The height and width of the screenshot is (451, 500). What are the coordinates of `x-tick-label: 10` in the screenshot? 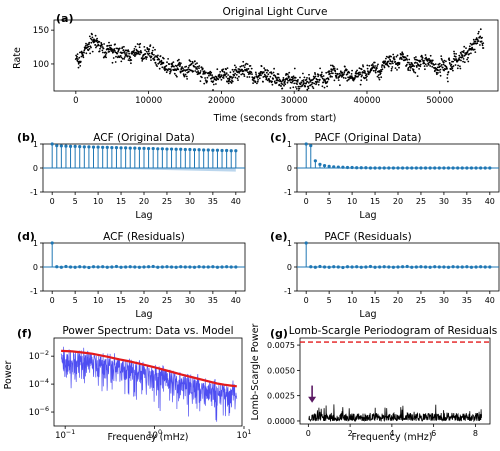 It's located at (352, 300).